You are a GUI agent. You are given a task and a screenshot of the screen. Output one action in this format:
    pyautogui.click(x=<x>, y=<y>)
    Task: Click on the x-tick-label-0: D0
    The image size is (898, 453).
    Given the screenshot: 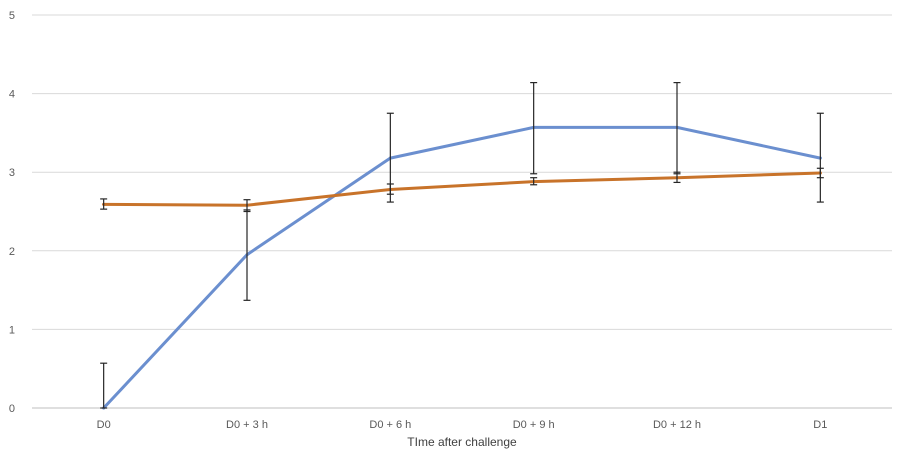 What is the action you would take?
    pyautogui.click(x=104, y=425)
    